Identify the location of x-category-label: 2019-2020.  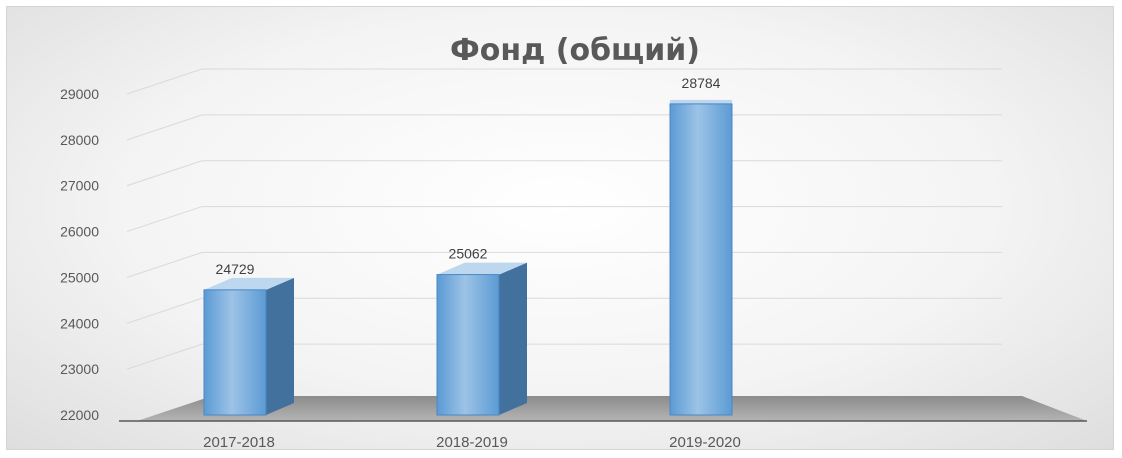
(705, 442).